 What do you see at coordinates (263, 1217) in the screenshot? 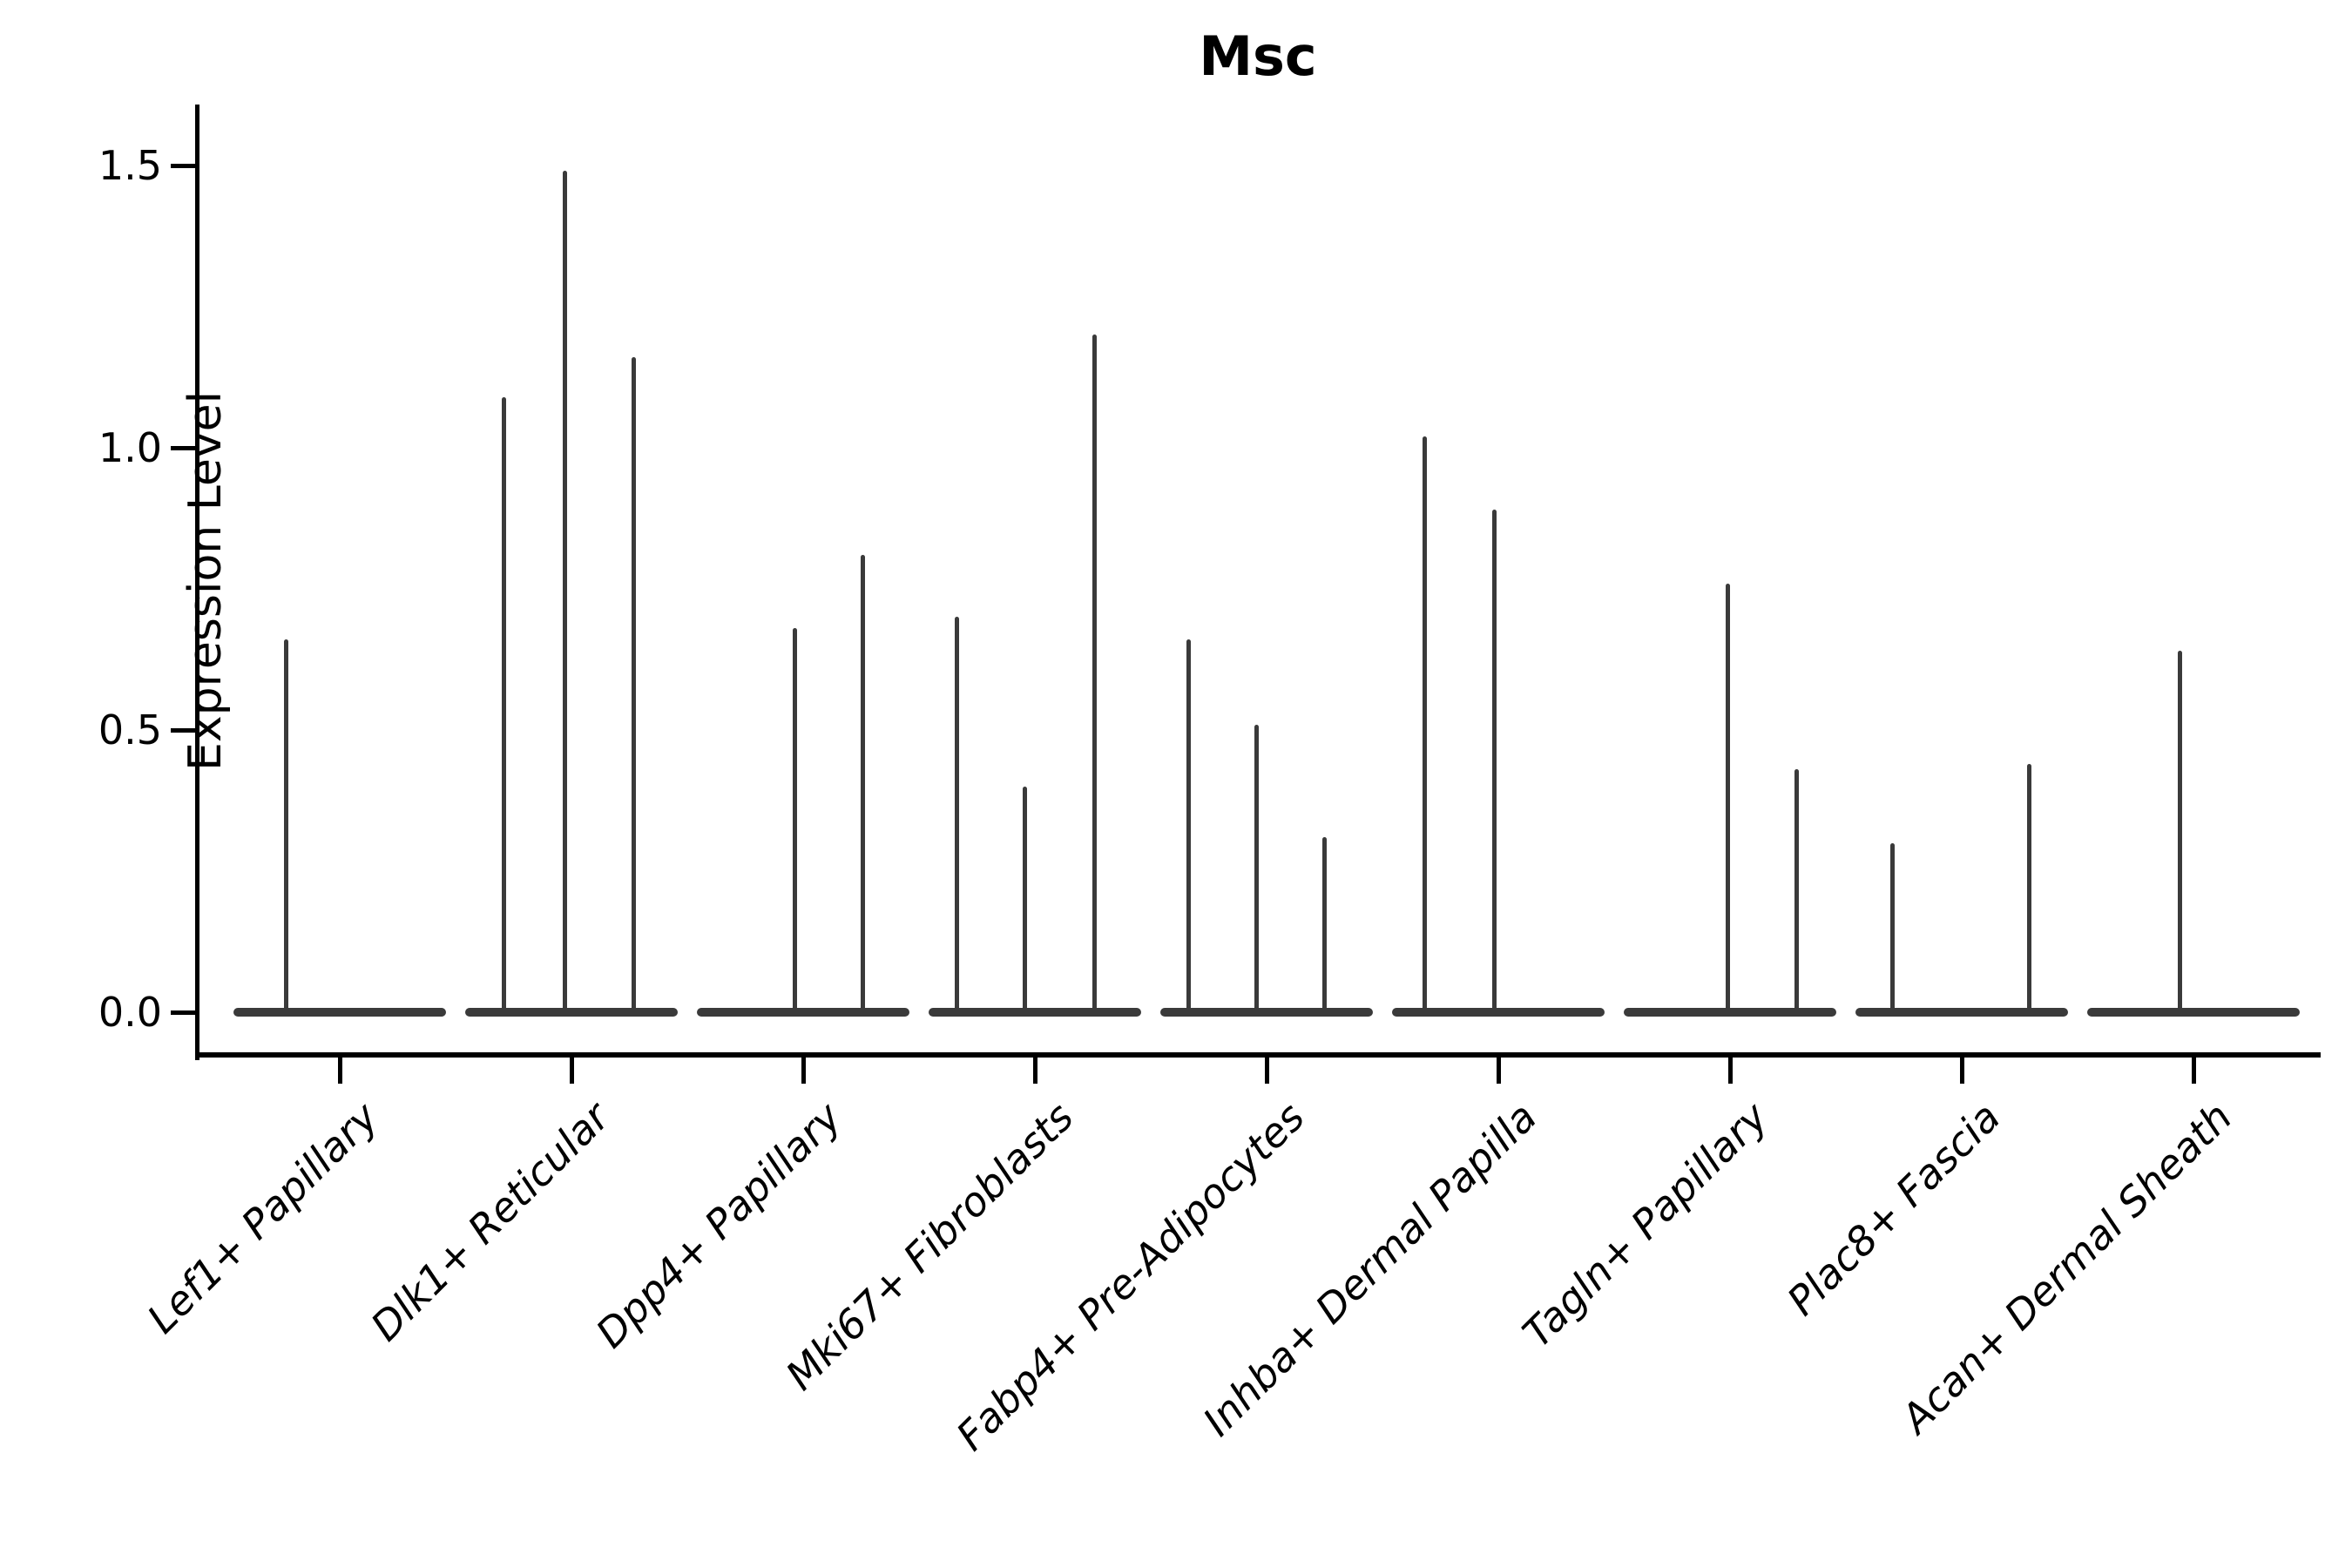
I see `x-tick-label: Lef1+ Papillary` at bounding box center [263, 1217].